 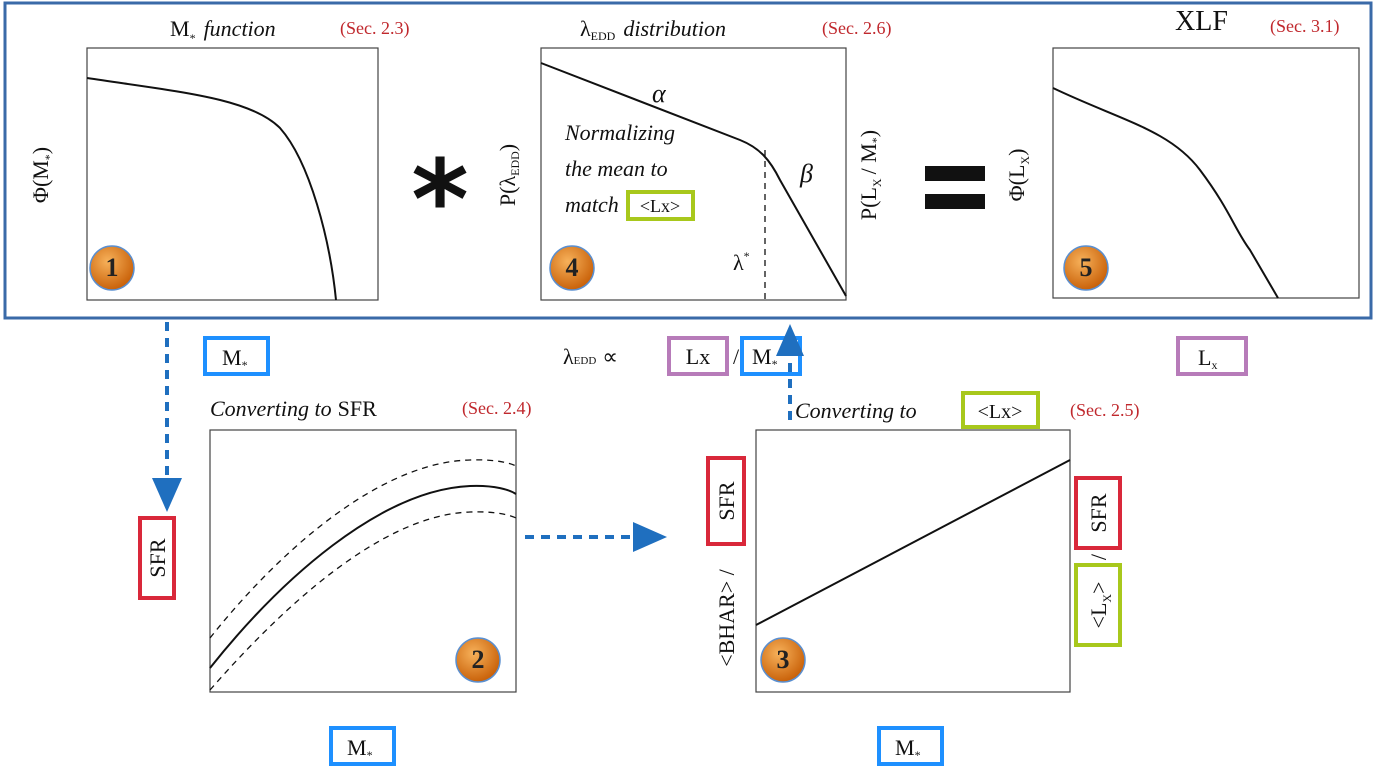 What do you see at coordinates (440, 200) in the screenshot?
I see `multiply-operator: *` at bounding box center [440, 200].